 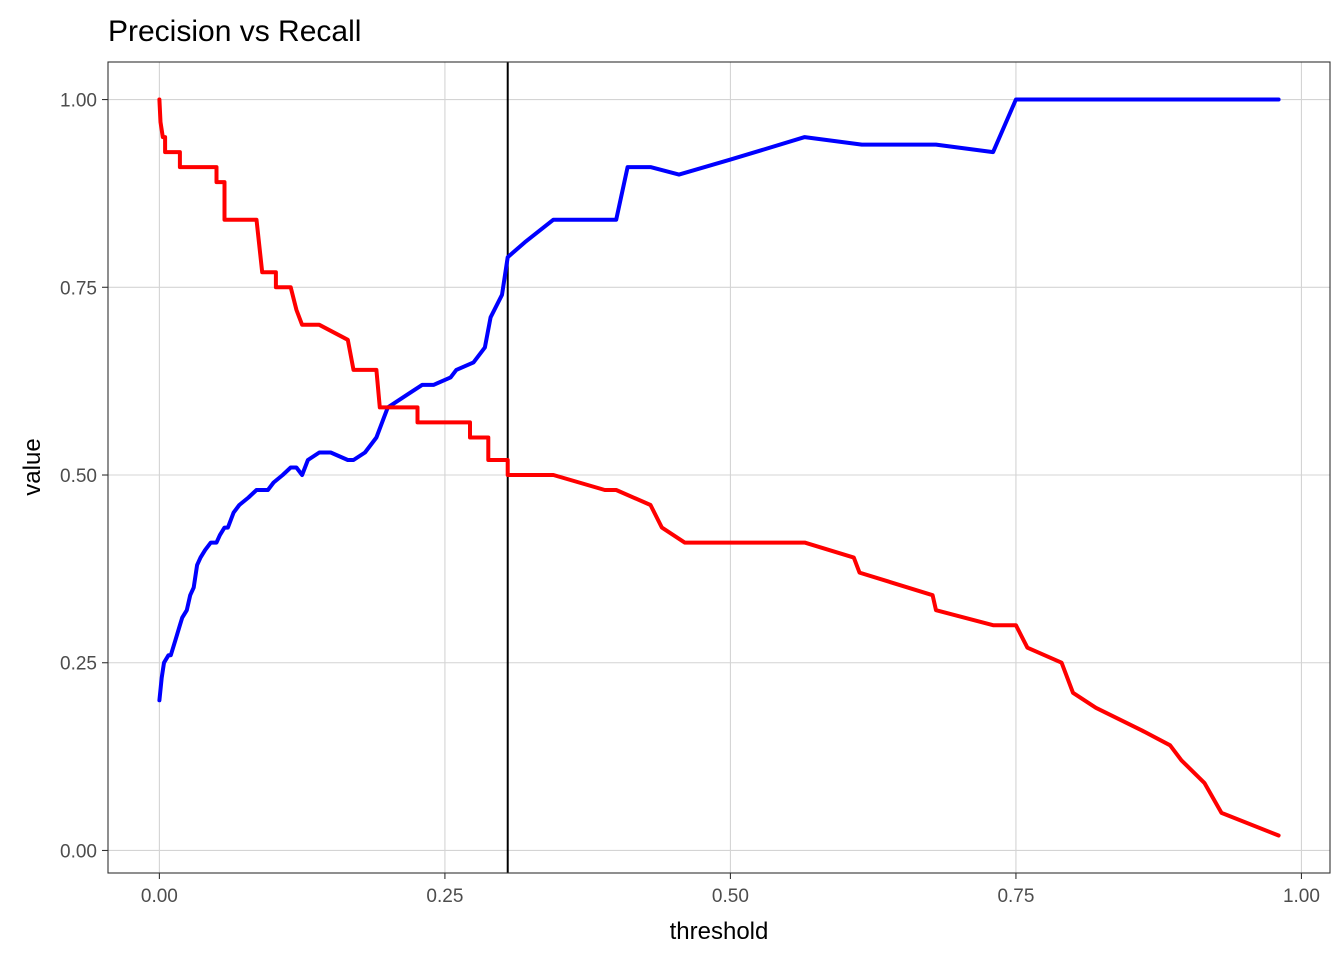 What do you see at coordinates (1015, 896) in the screenshot?
I see `x-tick-label: 0.75` at bounding box center [1015, 896].